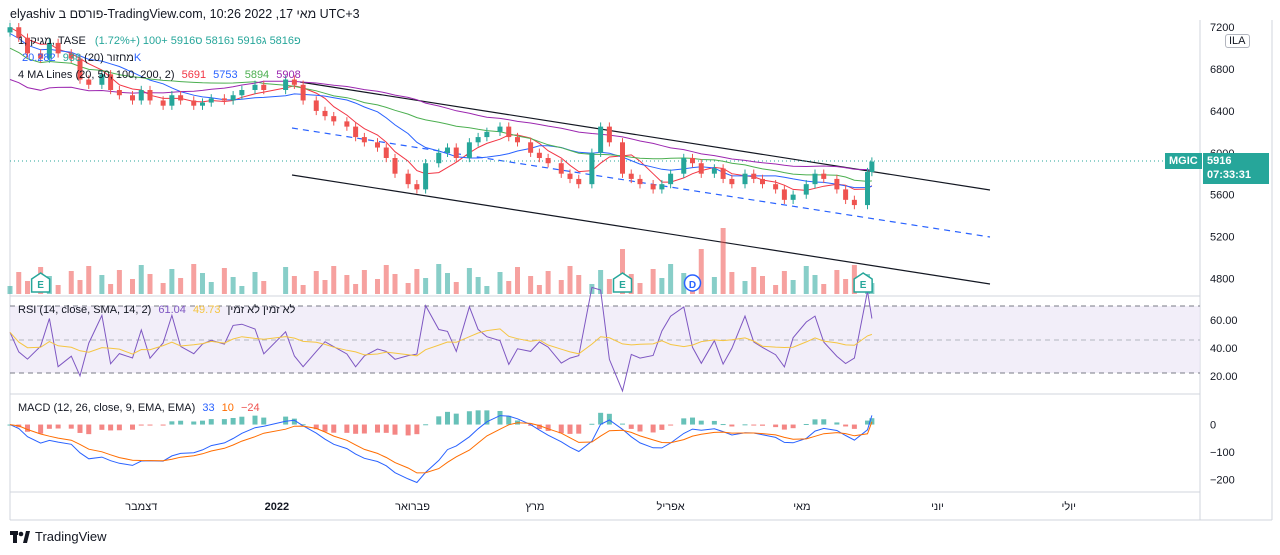  Describe the element at coordinates (1222, 196) in the screenshot. I see `price-axis-label: 5600` at that location.